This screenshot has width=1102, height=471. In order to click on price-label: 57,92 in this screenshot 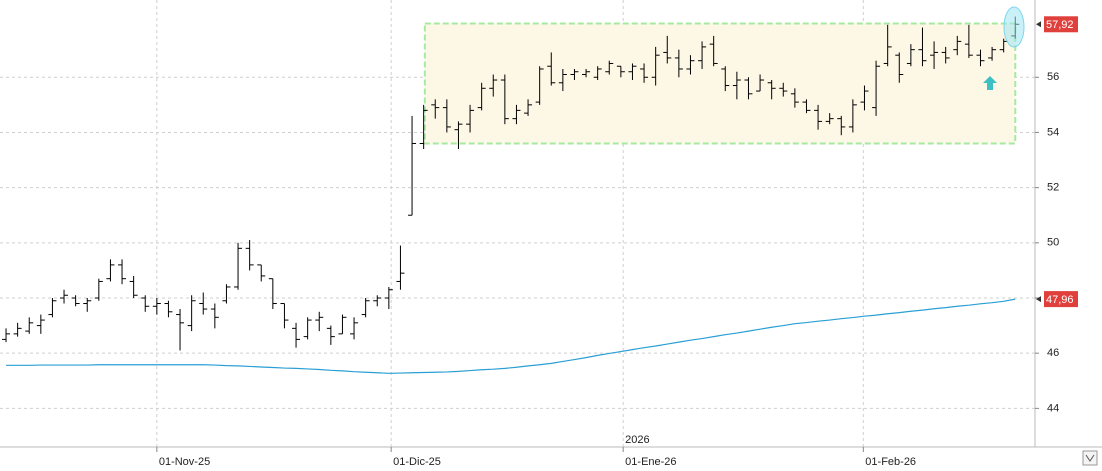, I will do `click(1060, 25)`.